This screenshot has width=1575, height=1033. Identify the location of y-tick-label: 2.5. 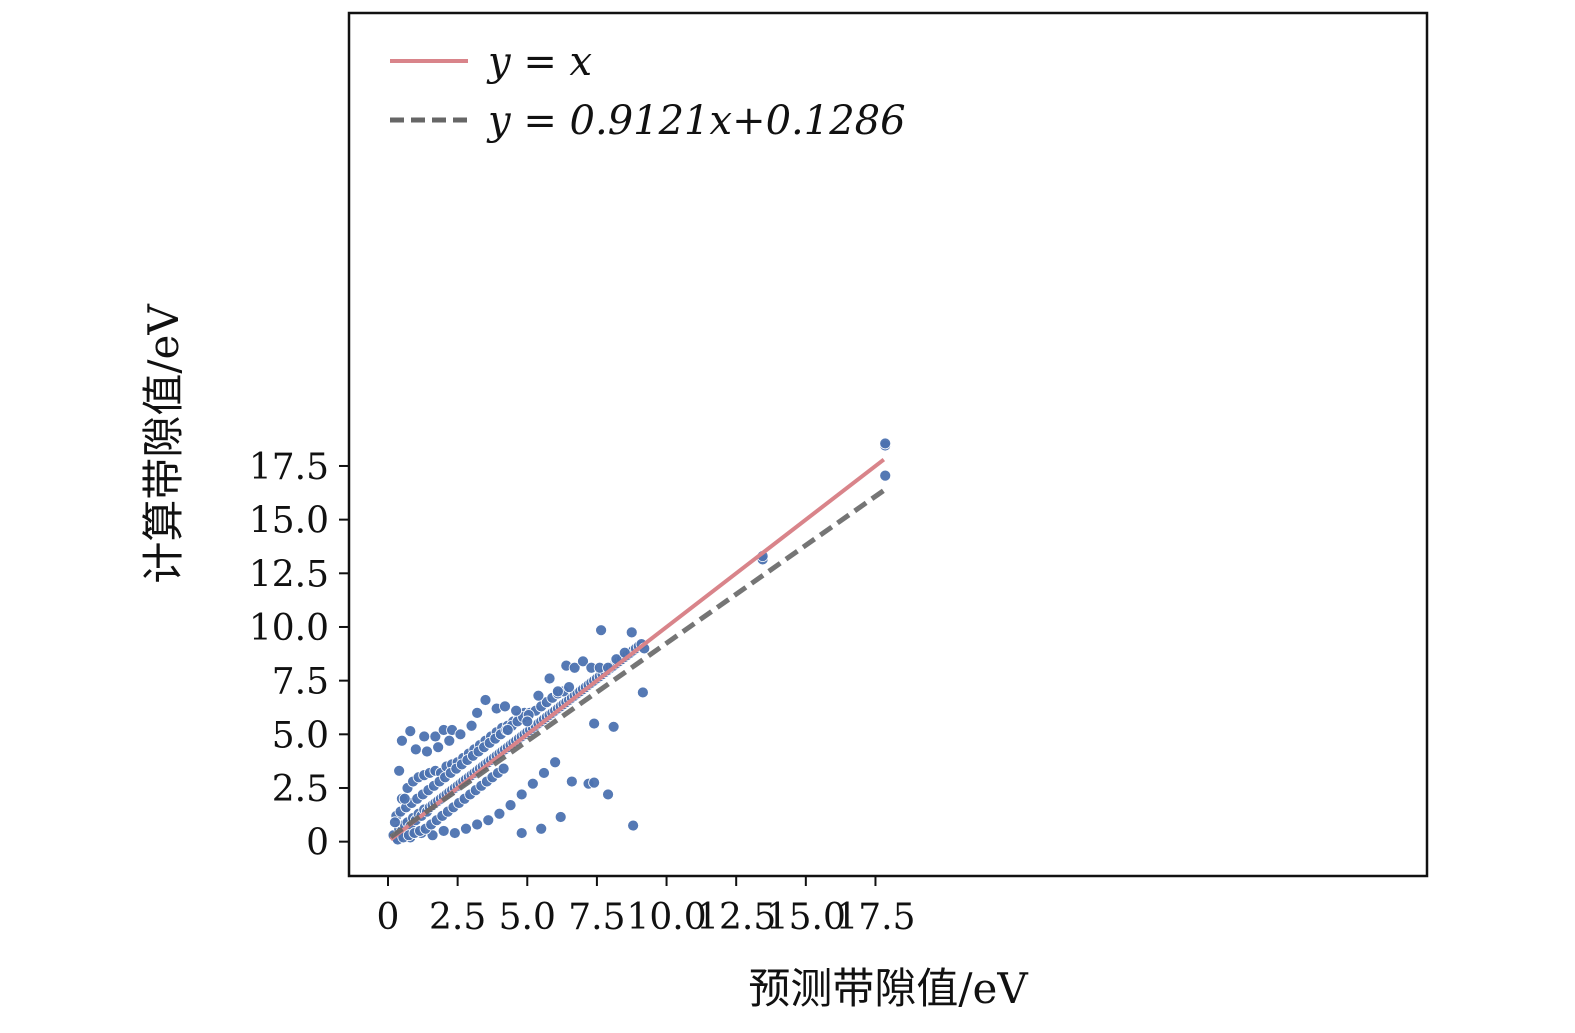
(300, 789).